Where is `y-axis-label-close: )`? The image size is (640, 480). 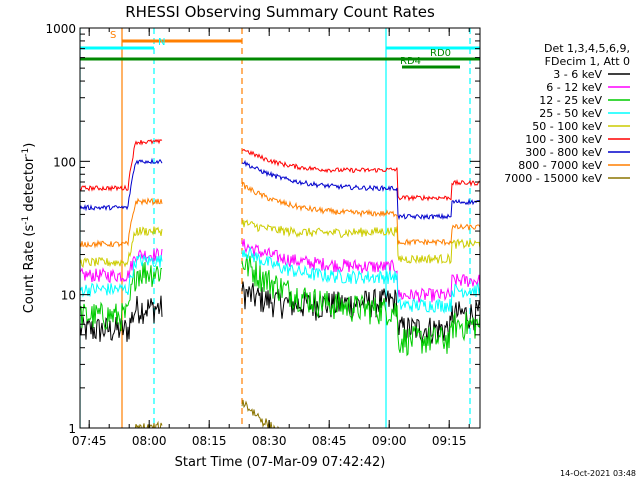 y-axis-label-close: ) is located at coordinates (29, 145).